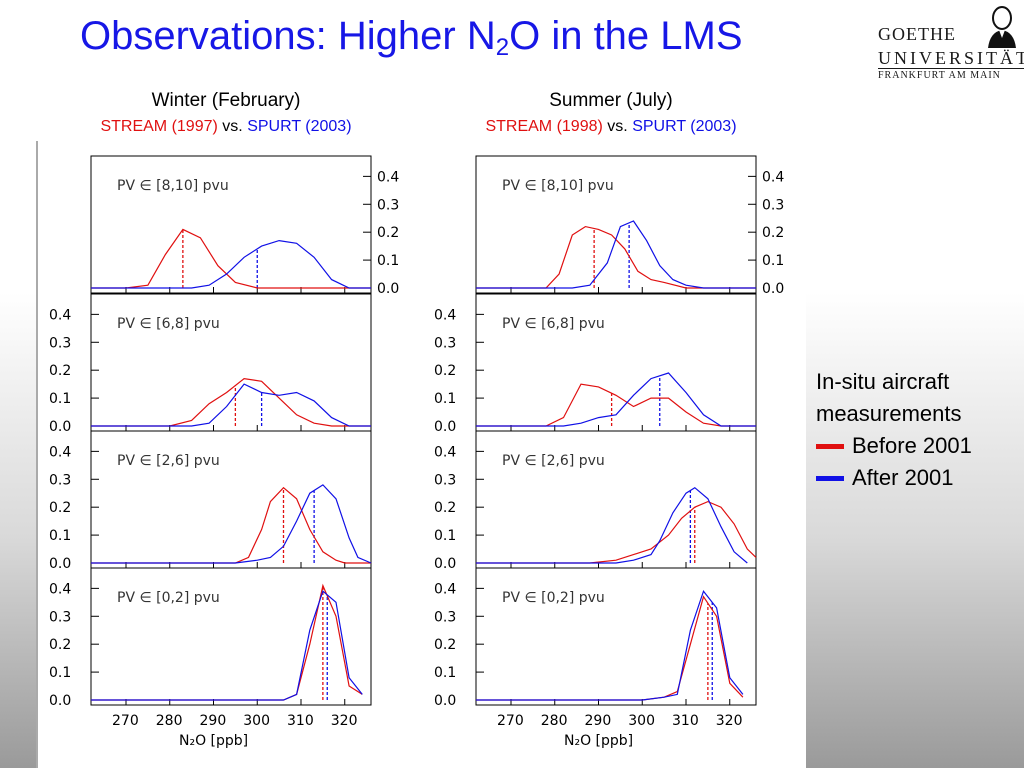 This screenshot has width=1024, height=768. I want to click on title-subscript: 2, so click(502, 47).